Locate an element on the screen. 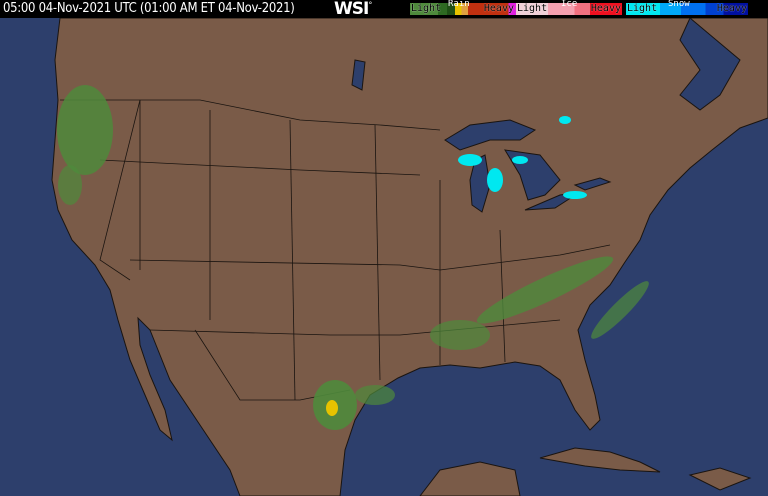 The height and width of the screenshot is (496, 768). rain-pacific-northwest is located at coordinates (85, 130).